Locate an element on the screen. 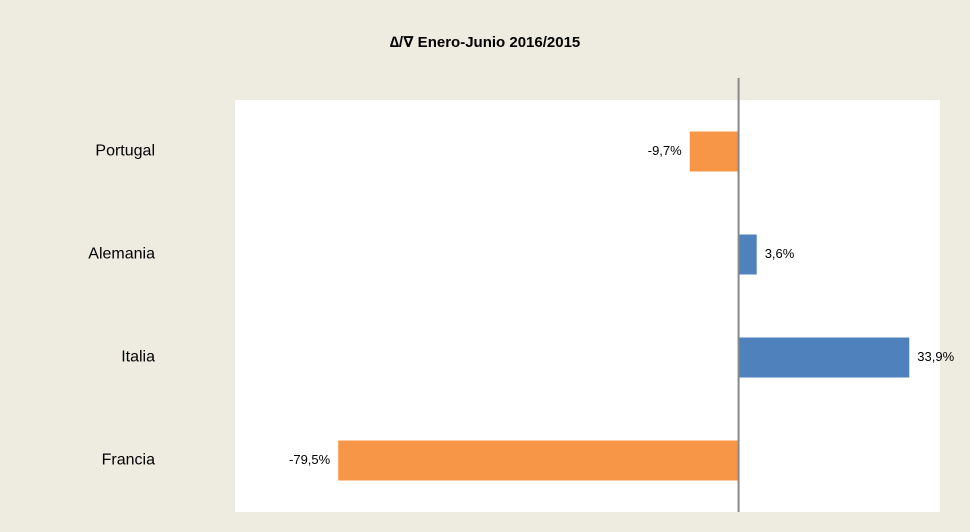 Image resolution: width=970 pixels, height=532 pixels. category-label: Portugal is located at coordinates (125, 151).